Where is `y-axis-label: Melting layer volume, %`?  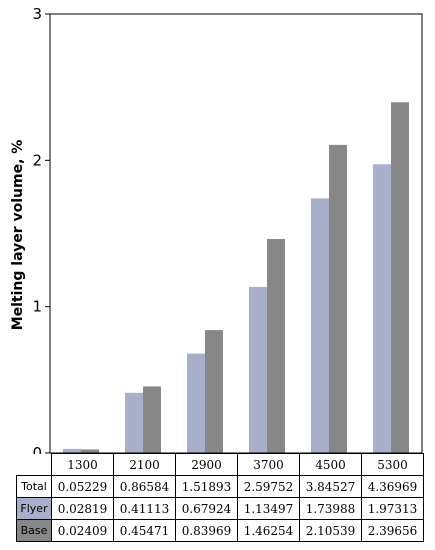 y-axis-label: Melting layer volume, % is located at coordinates (18, 235).